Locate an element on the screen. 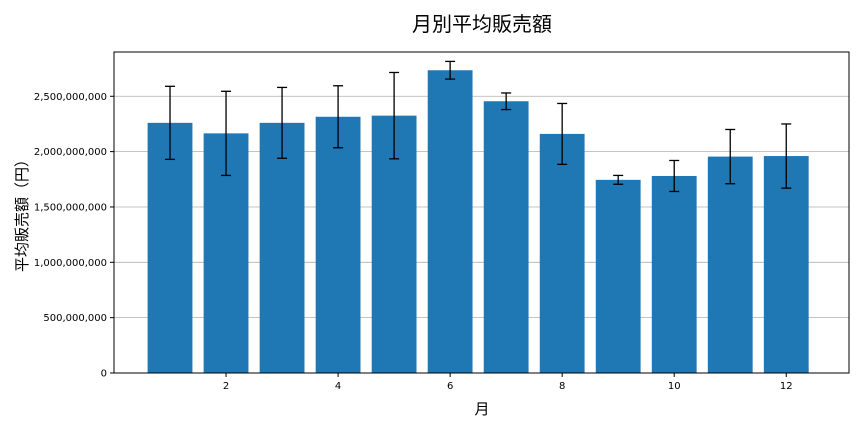 Image resolution: width=864 pixels, height=432 pixels. y-tick-label: 2,000,000,000 is located at coordinates (70, 152).